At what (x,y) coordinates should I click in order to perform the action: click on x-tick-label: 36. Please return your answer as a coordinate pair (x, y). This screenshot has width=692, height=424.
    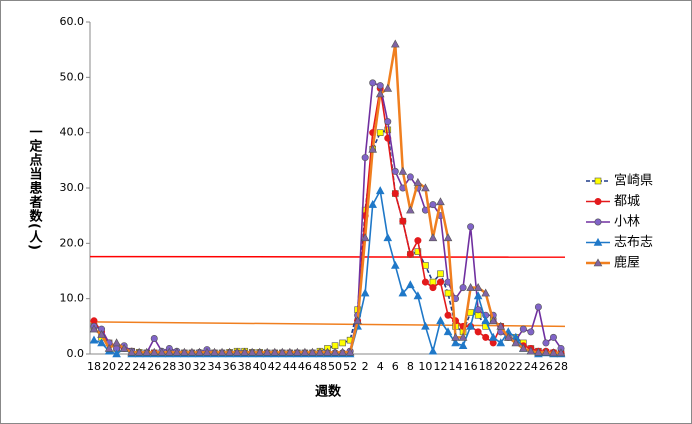
    Looking at the image, I should click on (230, 366).